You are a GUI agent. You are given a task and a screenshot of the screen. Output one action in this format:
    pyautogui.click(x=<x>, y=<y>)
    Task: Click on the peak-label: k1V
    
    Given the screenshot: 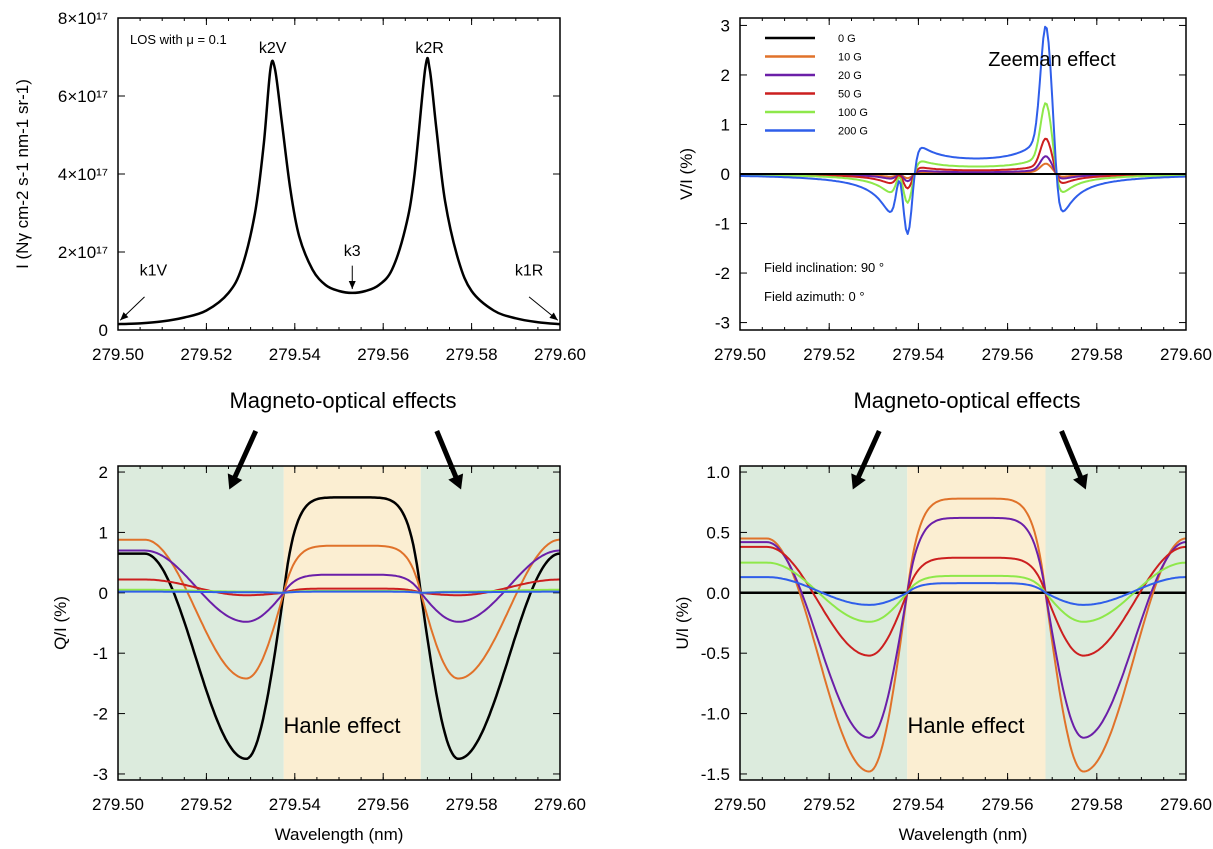 What is the action you would take?
    pyautogui.click(x=154, y=270)
    